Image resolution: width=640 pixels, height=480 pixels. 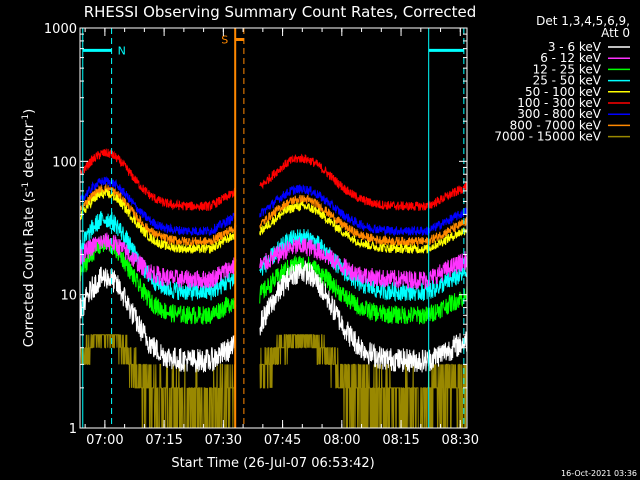 What do you see at coordinates (163, 440) in the screenshot?
I see `x-tick-label: 07:15` at bounding box center [163, 440].